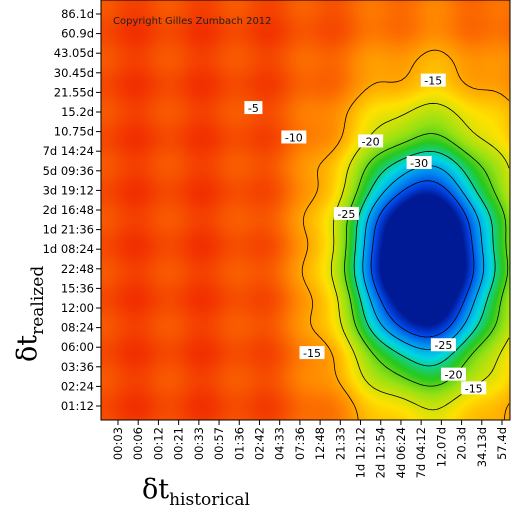  I want to click on y-tick-label: 5d 09:36, so click(68, 171).